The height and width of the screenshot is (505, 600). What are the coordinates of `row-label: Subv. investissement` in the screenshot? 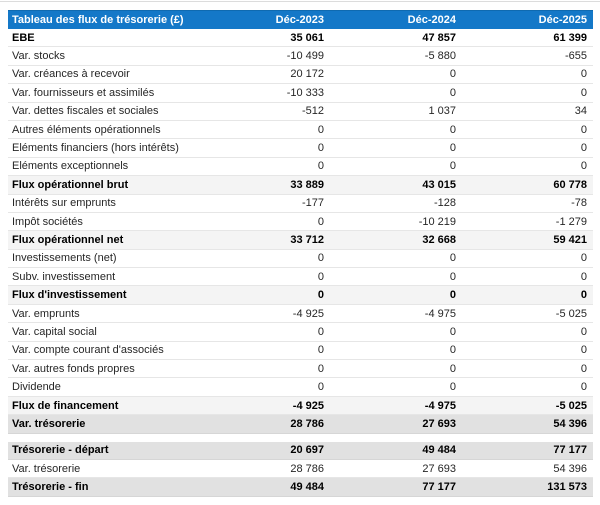 It's located at (103, 277).